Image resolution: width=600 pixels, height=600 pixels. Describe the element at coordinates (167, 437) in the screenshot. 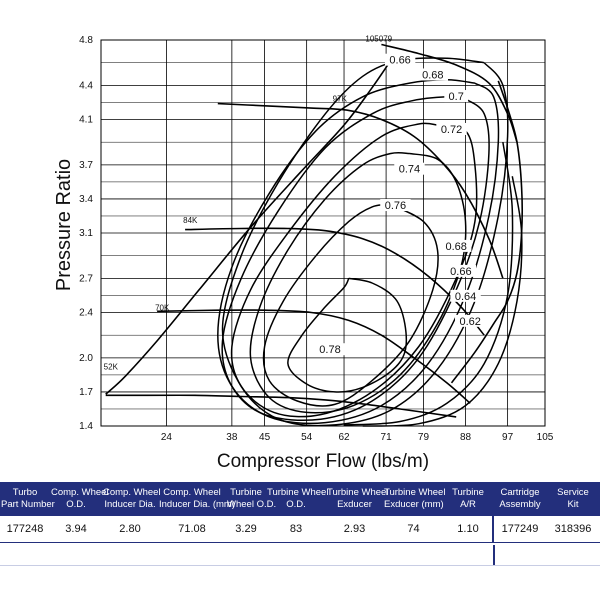

I see `x-tick-label: 24` at that location.